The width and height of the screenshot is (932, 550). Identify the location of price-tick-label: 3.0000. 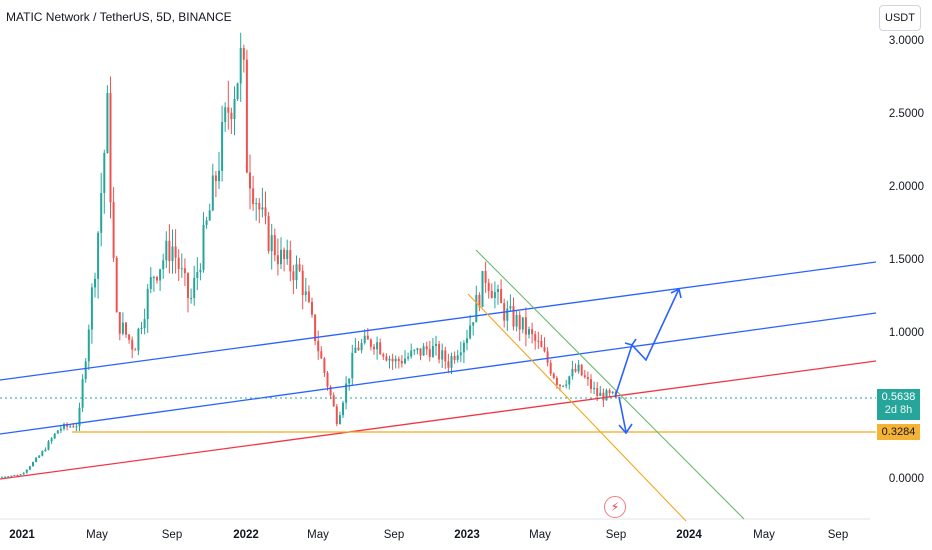
(906, 41).